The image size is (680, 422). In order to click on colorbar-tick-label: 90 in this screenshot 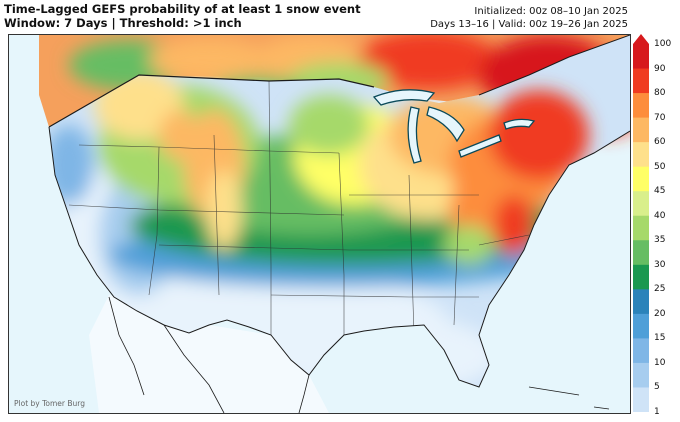, I will do `click(660, 68)`.